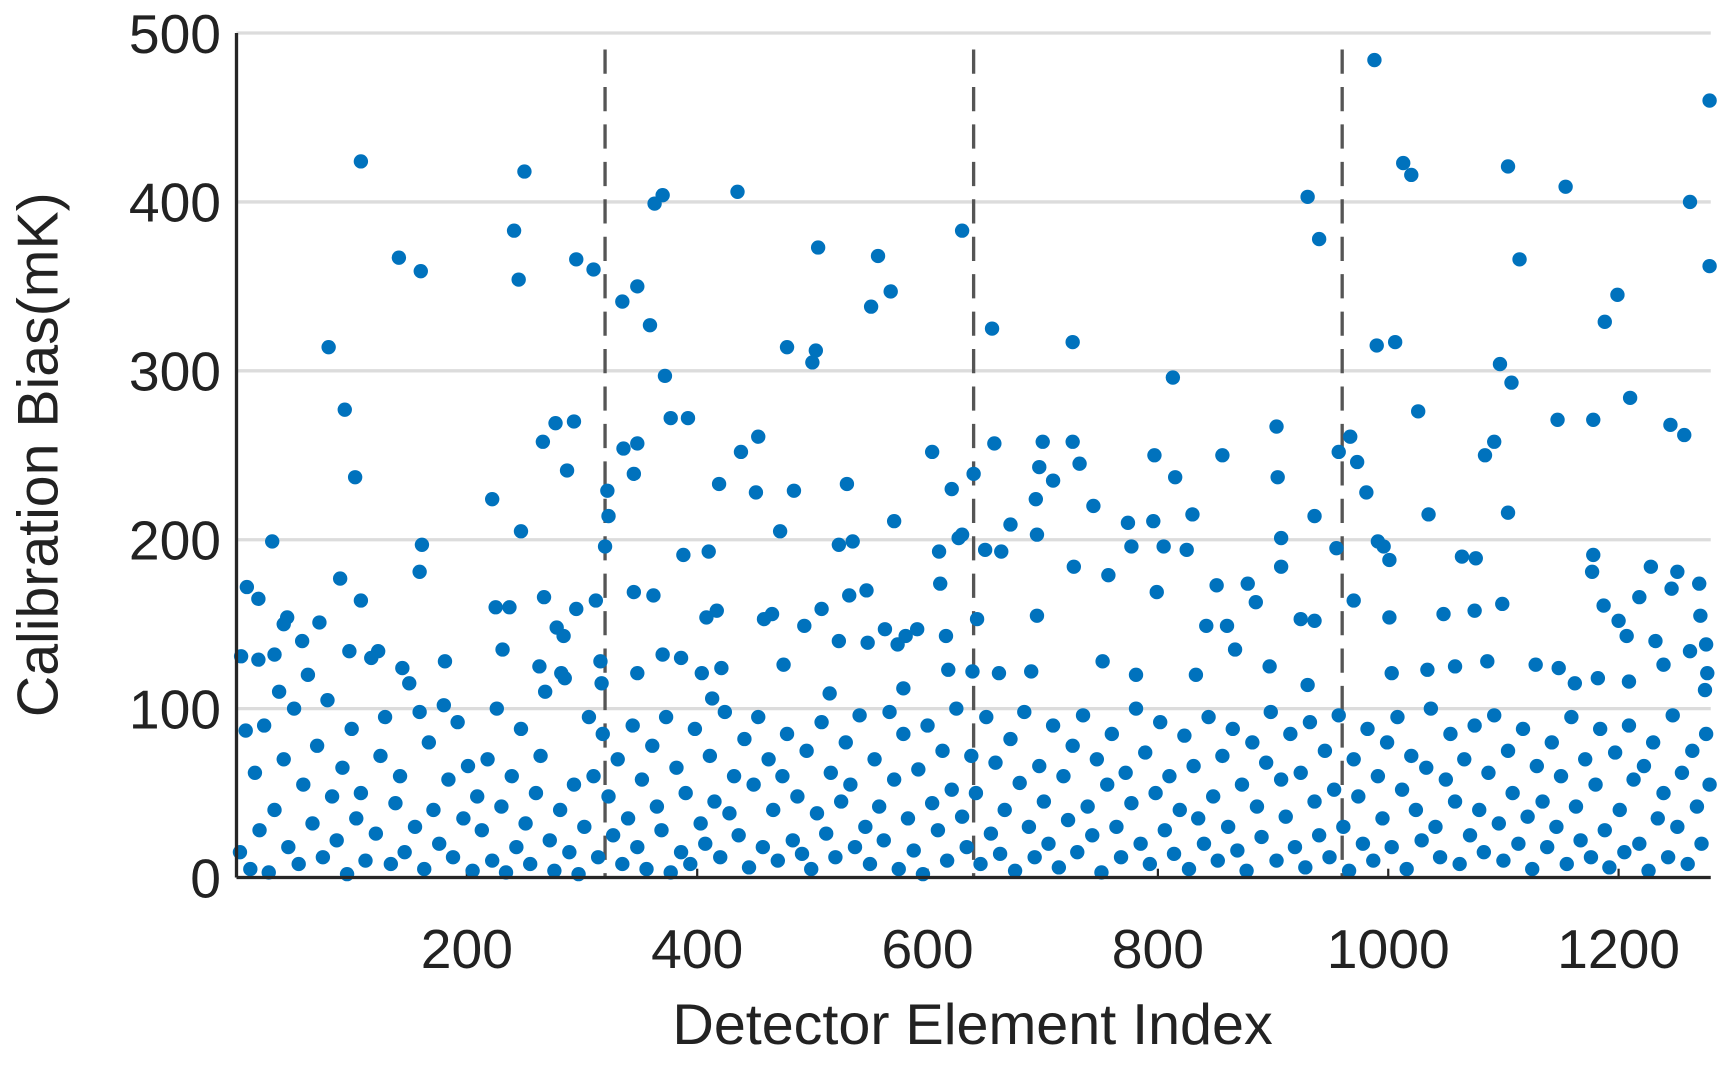  Describe the element at coordinates (1618, 949) in the screenshot. I see `x-tick-label: 1200` at that location.